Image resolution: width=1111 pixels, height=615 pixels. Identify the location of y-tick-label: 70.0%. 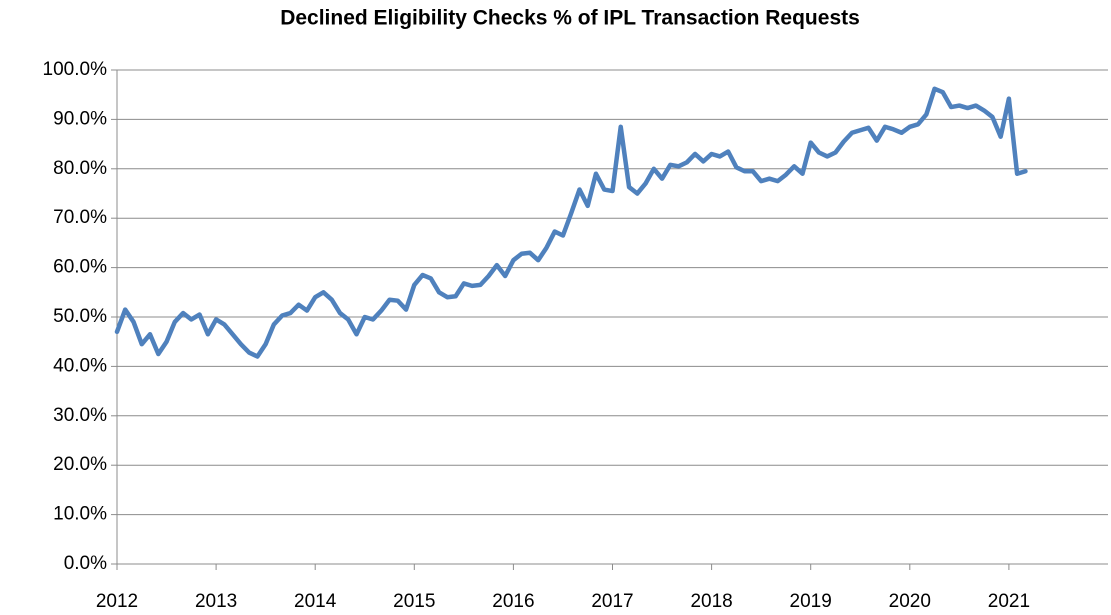
(80, 217).